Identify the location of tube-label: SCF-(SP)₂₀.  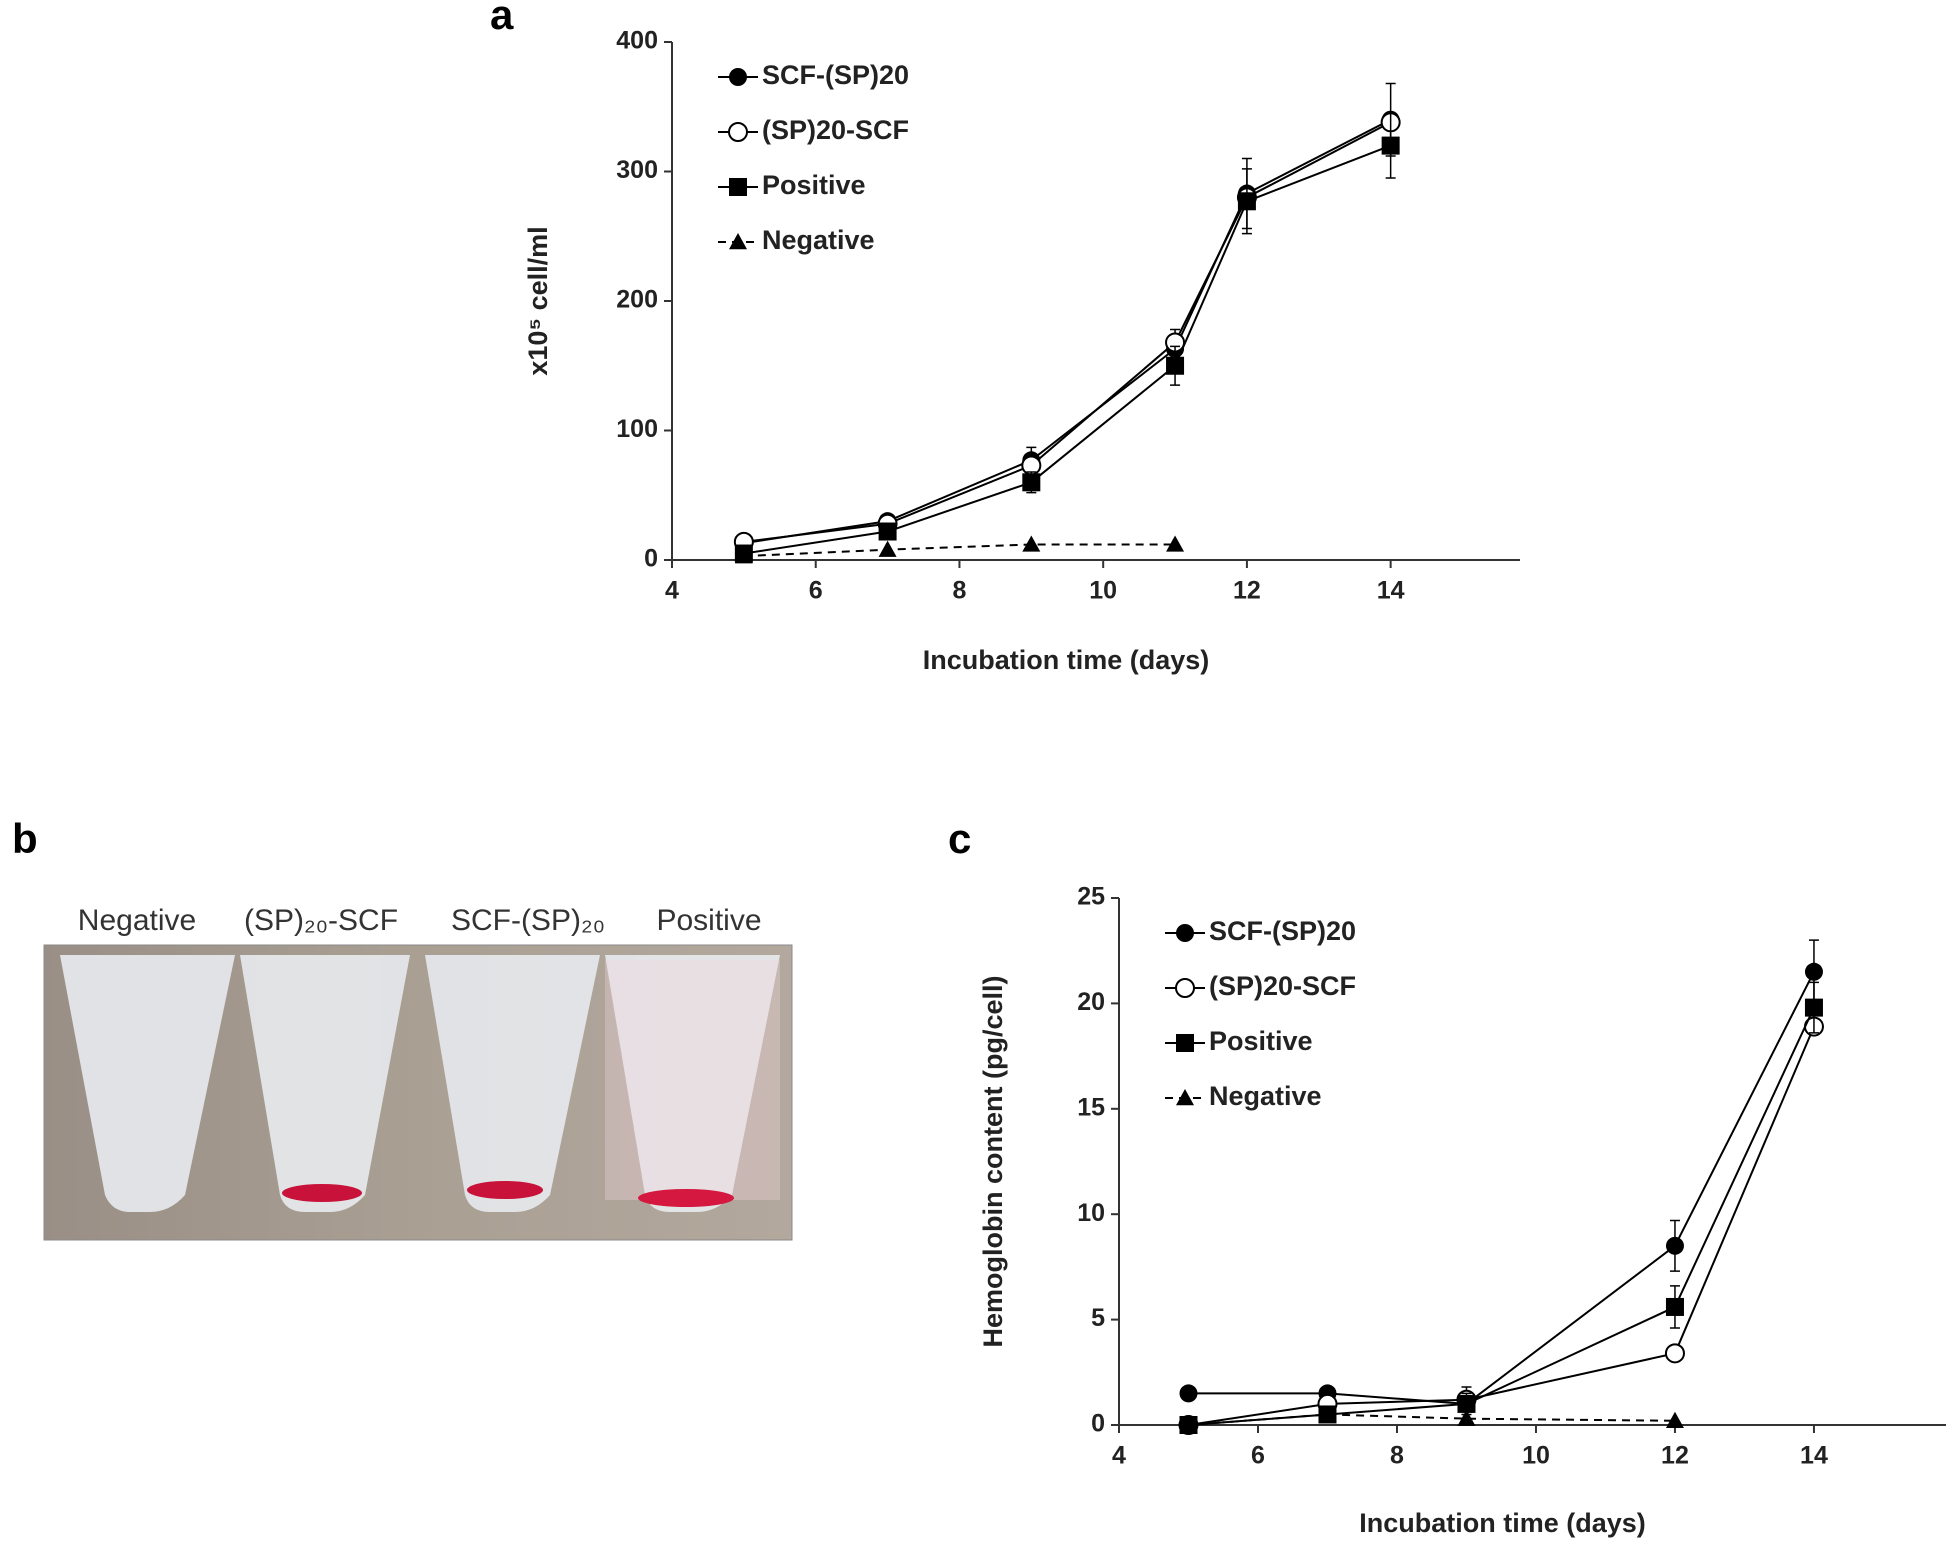
(528, 920).